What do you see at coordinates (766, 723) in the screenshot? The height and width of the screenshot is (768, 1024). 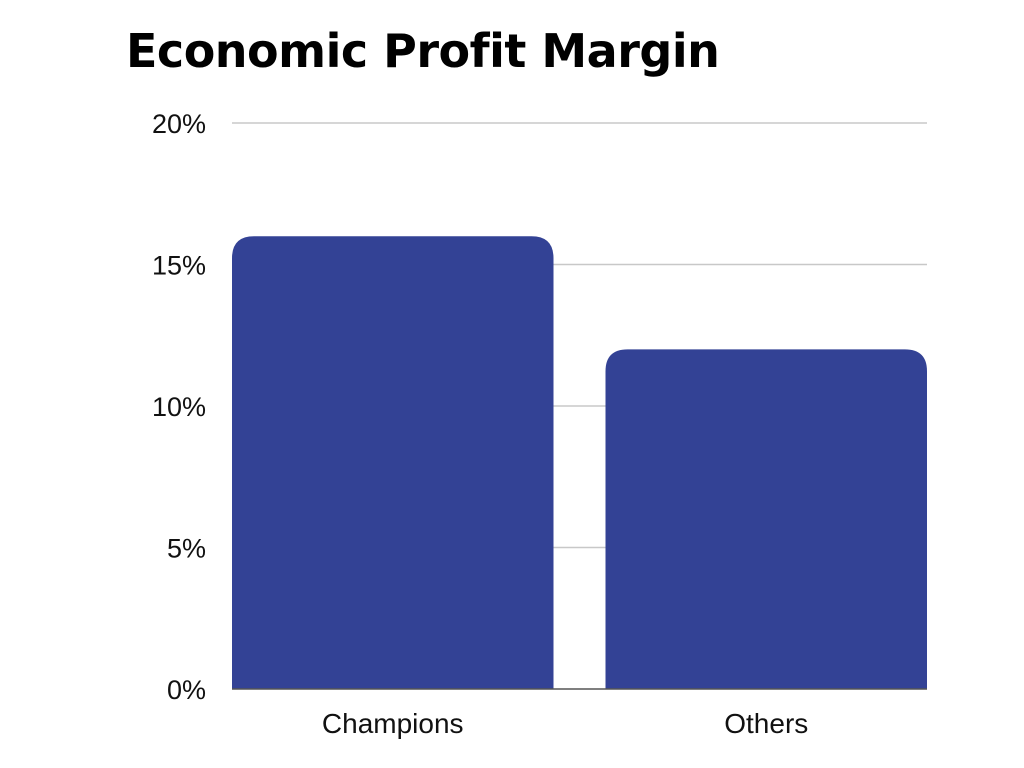 I see `x-category-label: Others` at bounding box center [766, 723].